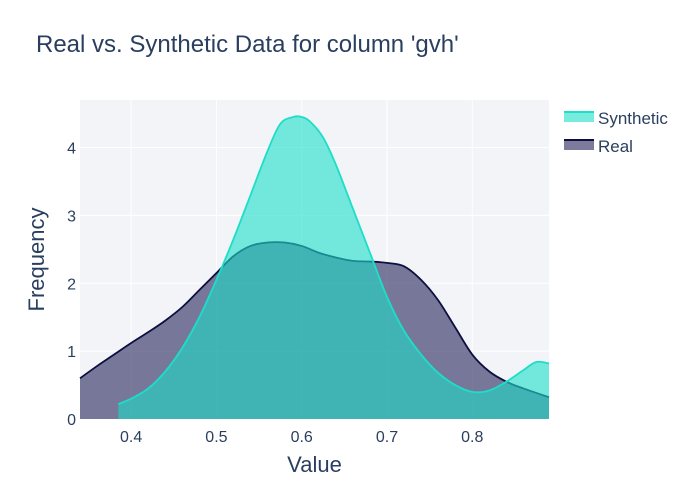 The height and width of the screenshot is (500, 700). Describe the element at coordinates (616, 132) in the screenshot. I see `legend: Synthetic Real` at that location.